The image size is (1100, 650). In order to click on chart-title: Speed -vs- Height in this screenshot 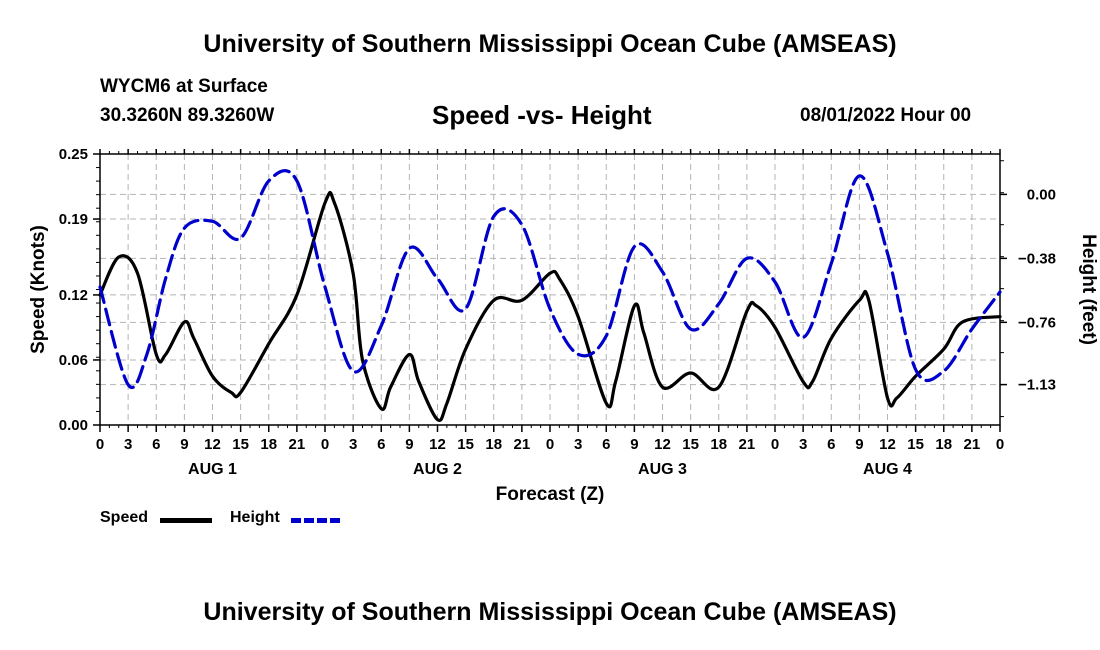, I will do `click(542, 115)`.